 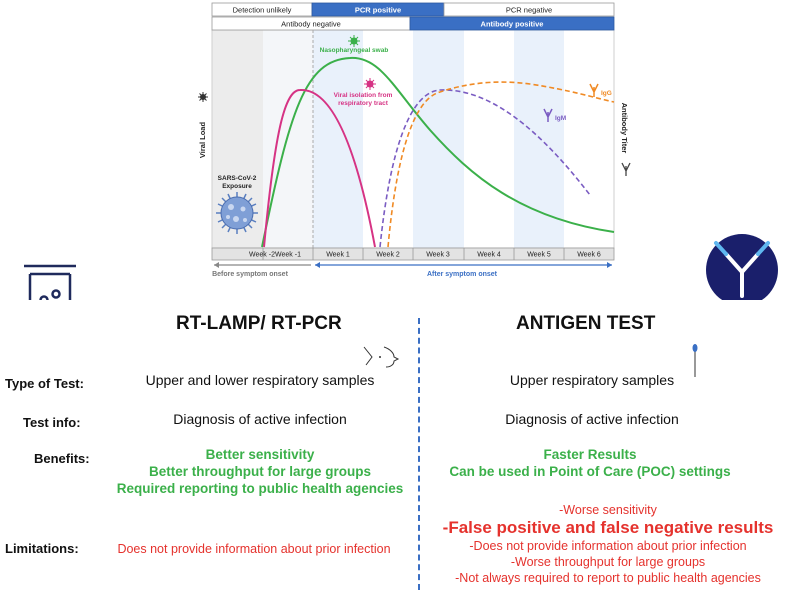 What do you see at coordinates (354, 41) in the screenshot?
I see `virus-icon-green` at bounding box center [354, 41].